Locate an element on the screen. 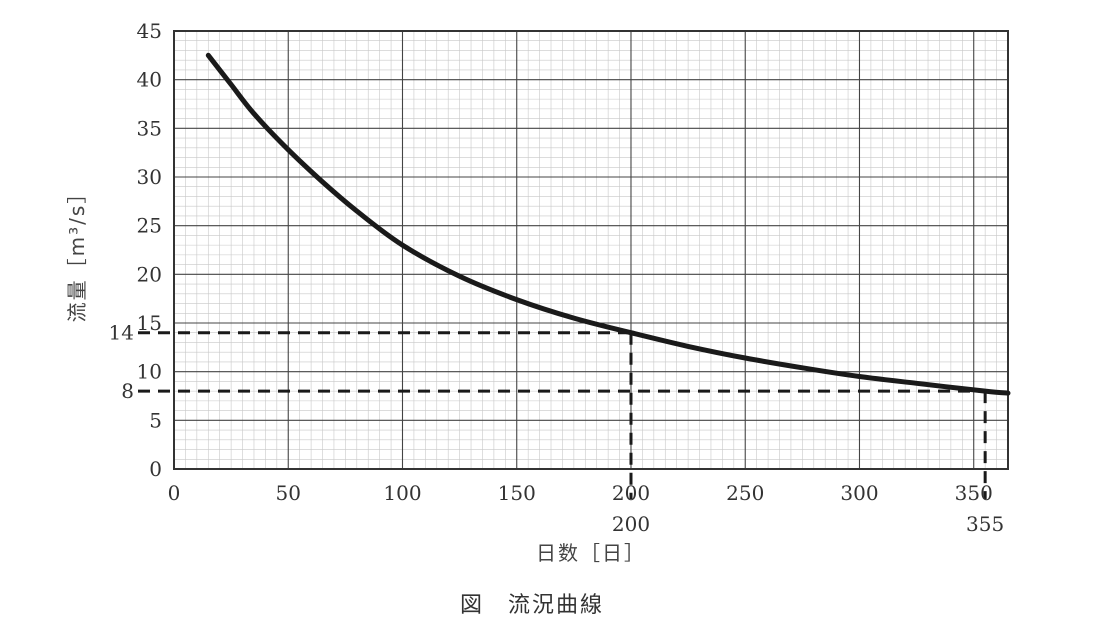 This screenshot has width=1098, height=639. y-tick-label: 10 is located at coordinates (149, 372).